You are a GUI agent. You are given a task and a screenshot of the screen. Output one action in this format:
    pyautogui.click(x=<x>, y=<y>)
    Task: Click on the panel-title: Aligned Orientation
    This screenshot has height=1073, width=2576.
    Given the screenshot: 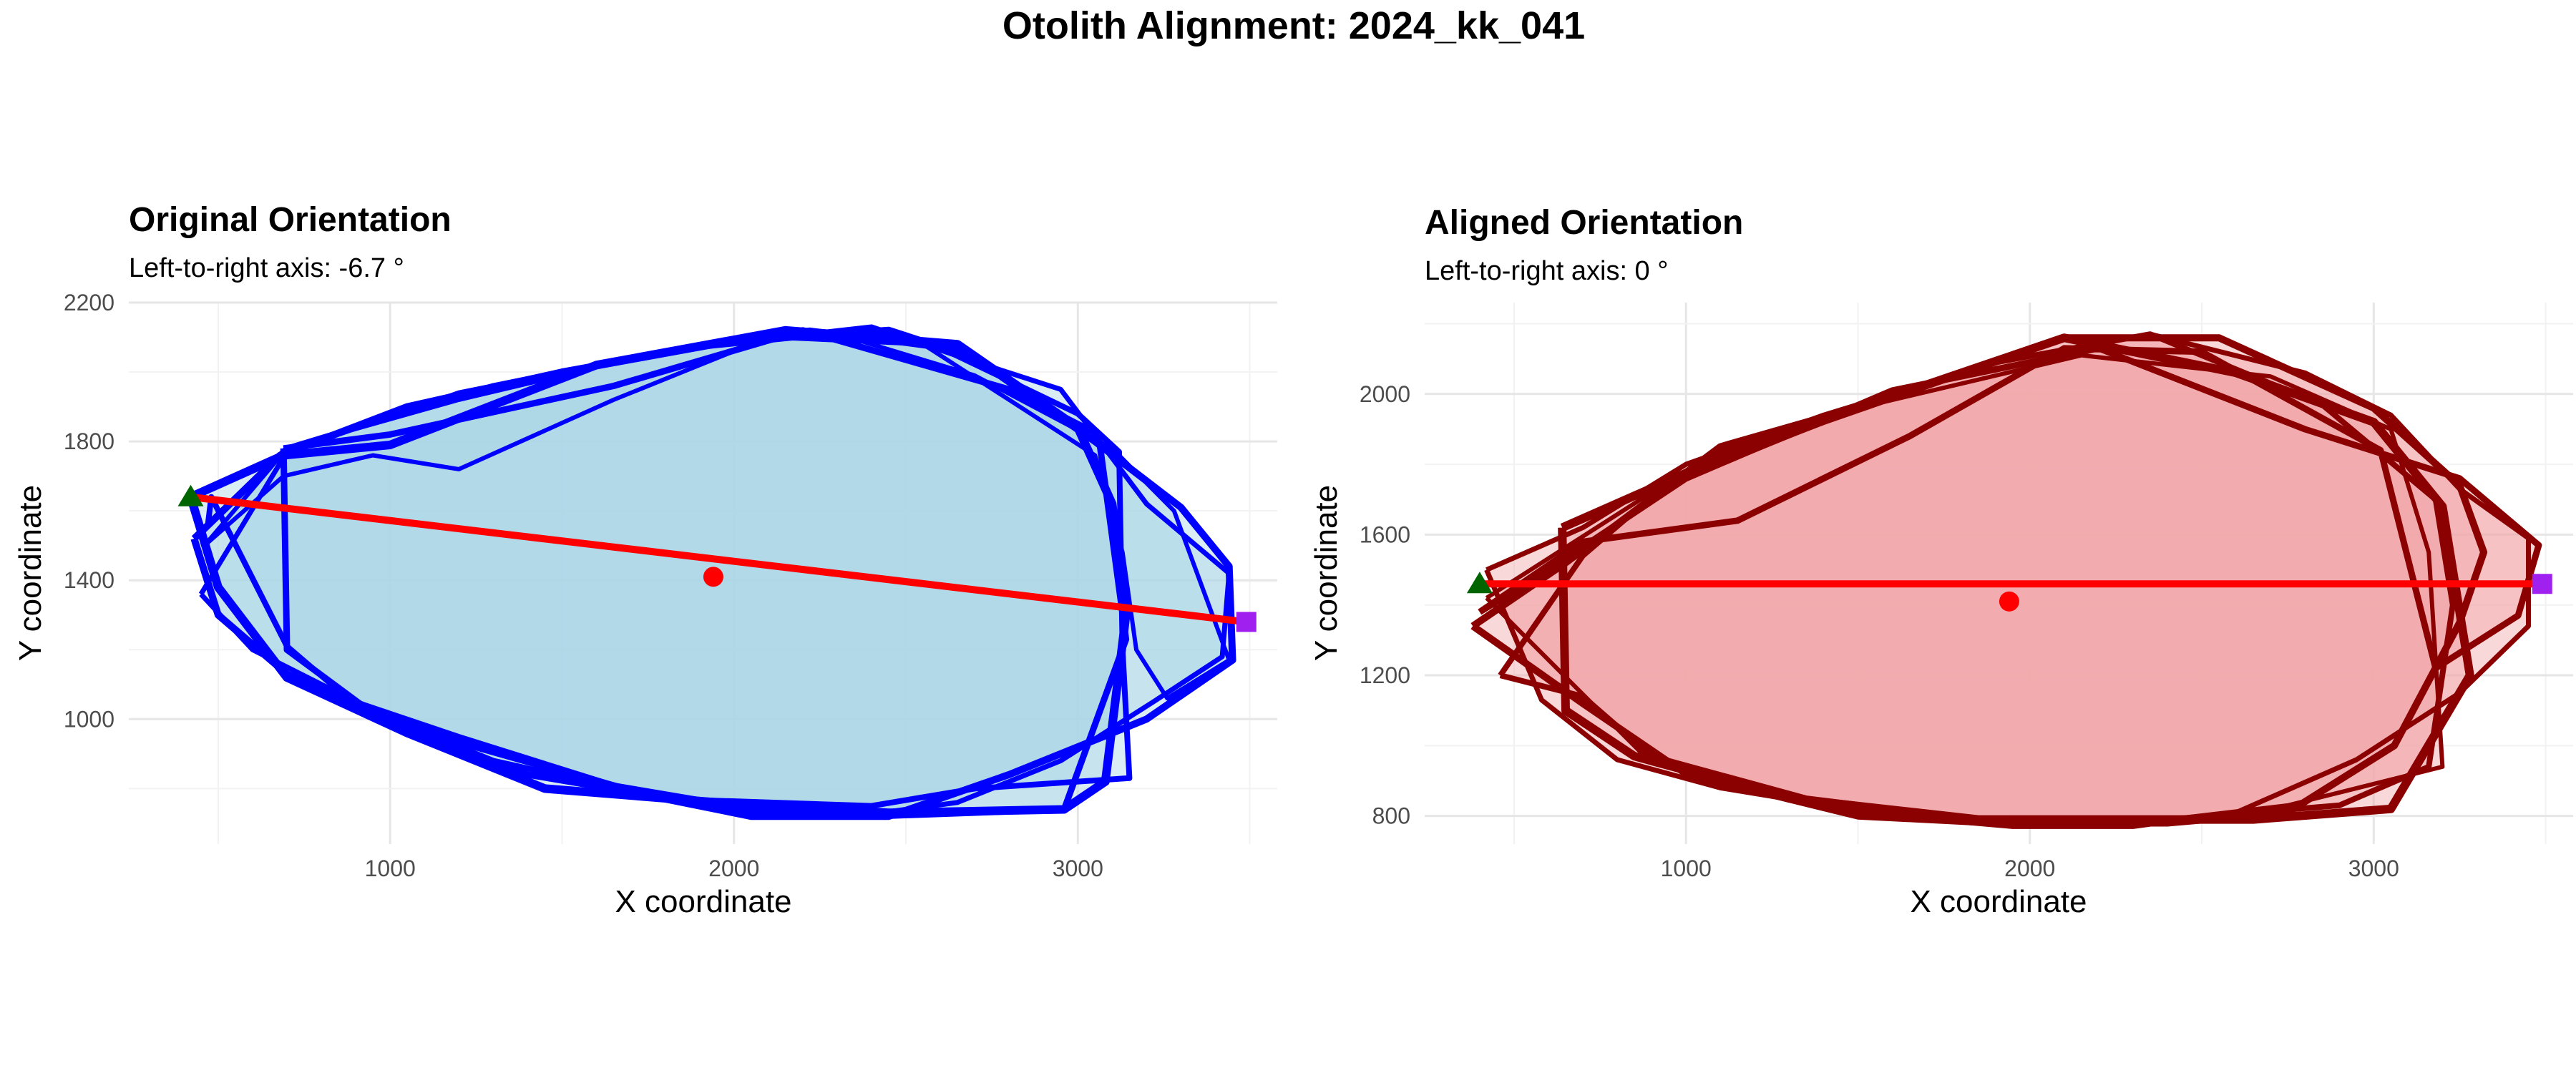 What is the action you would take?
    pyautogui.click(x=1584, y=223)
    